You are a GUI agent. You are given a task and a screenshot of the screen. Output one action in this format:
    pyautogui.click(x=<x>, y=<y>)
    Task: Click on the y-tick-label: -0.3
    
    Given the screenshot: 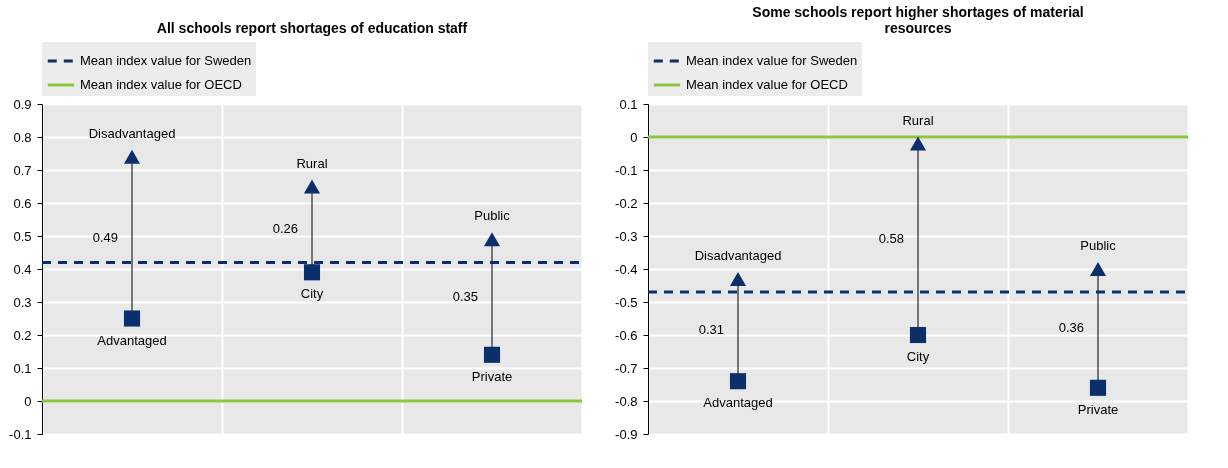 What is the action you would take?
    pyautogui.click(x=626, y=236)
    